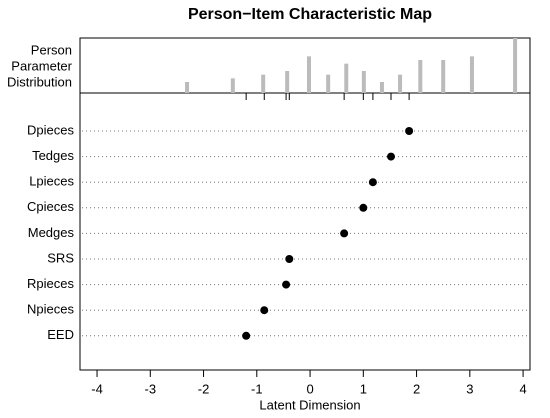 This screenshot has height=418, width=550. What do you see at coordinates (51, 49) in the screenshot?
I see `person-label: Person` at bounding box center [51, 49].